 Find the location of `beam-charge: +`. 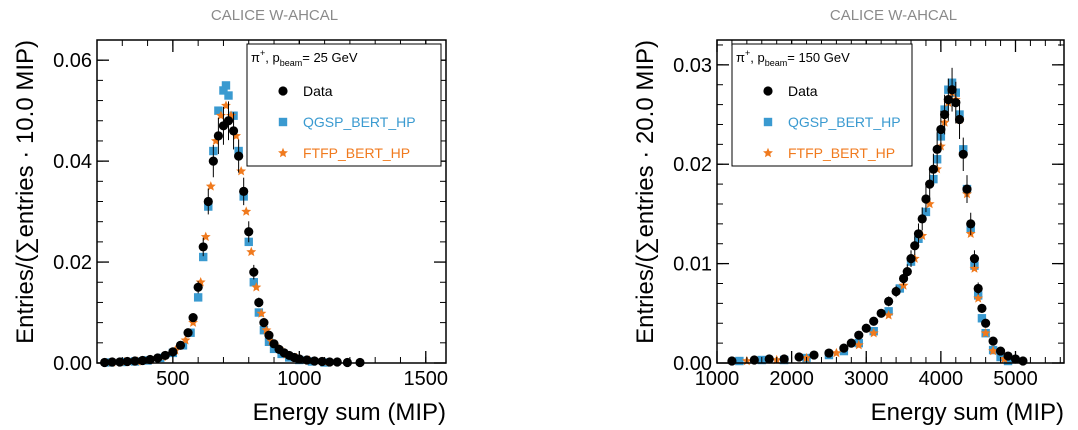

beam-charge: + is located at coordinates (262, 53).